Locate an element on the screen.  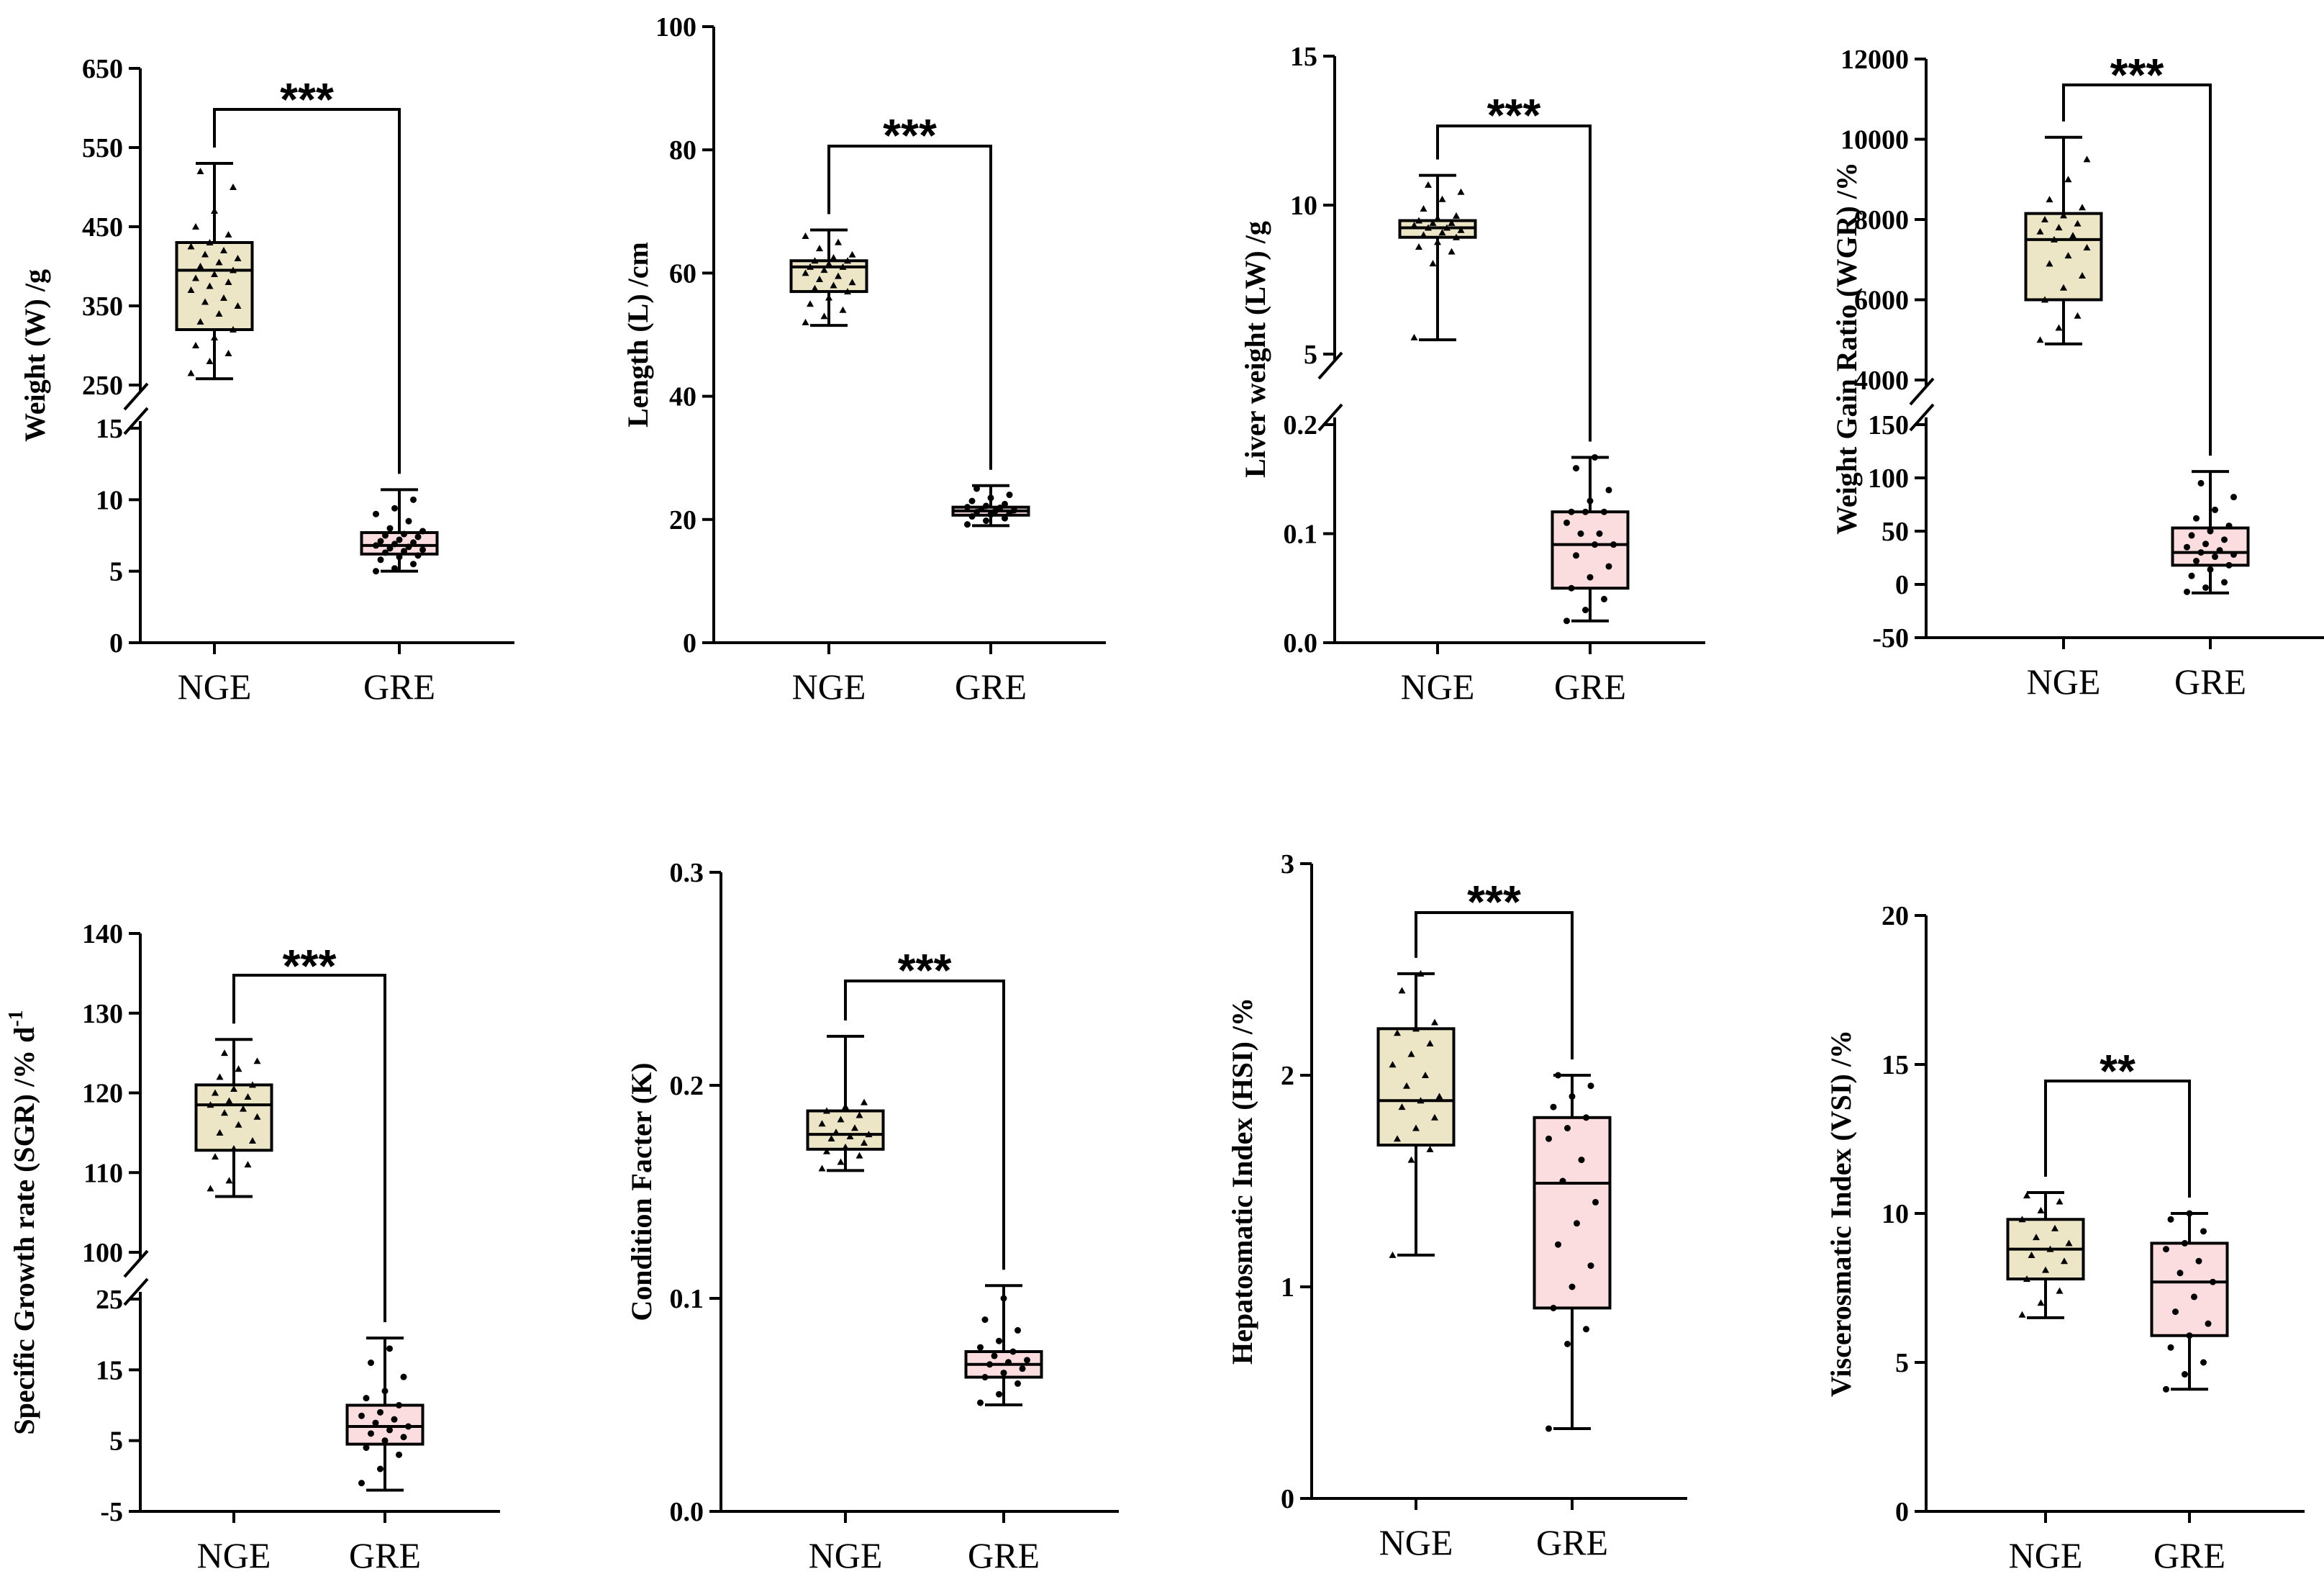
significance-stars: *** is located at coordinates (307, 99).